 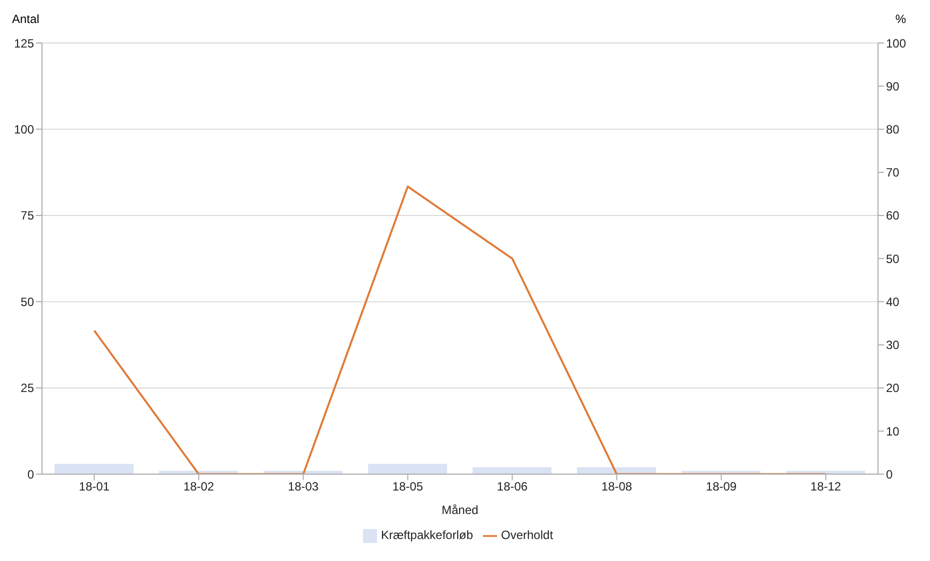 What do you see at coordinates (408, 487) in the screenshot?
I see `x-tick-label: 18-05` at bounding box center [408, 487].